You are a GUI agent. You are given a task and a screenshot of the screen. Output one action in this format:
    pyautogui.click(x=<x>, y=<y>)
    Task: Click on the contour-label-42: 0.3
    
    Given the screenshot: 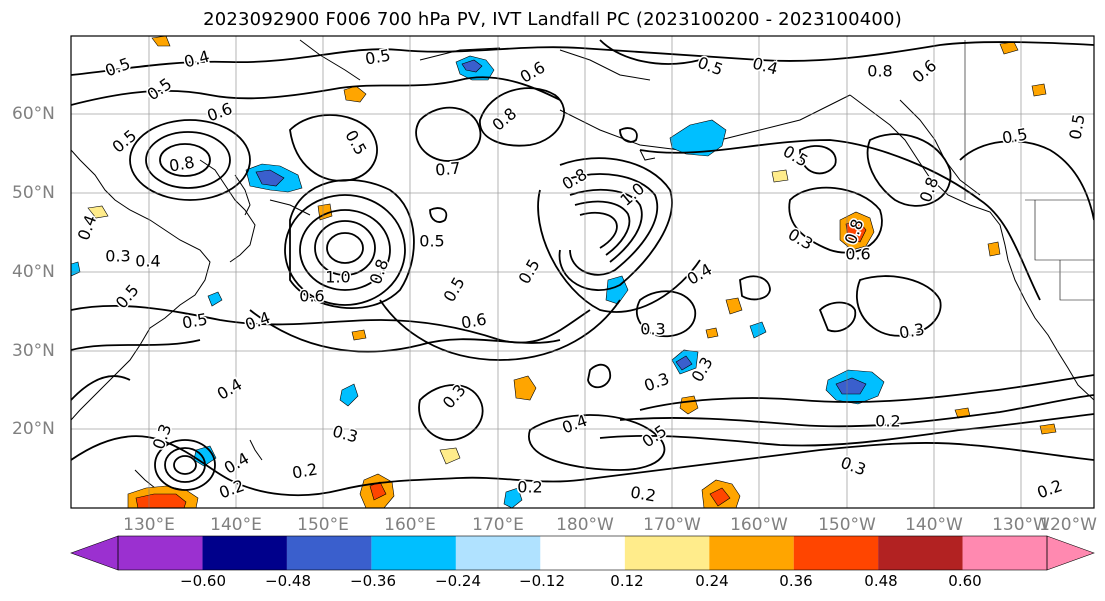 What is the action you would take?
    pyautogui.click(x=912, y=330)
    